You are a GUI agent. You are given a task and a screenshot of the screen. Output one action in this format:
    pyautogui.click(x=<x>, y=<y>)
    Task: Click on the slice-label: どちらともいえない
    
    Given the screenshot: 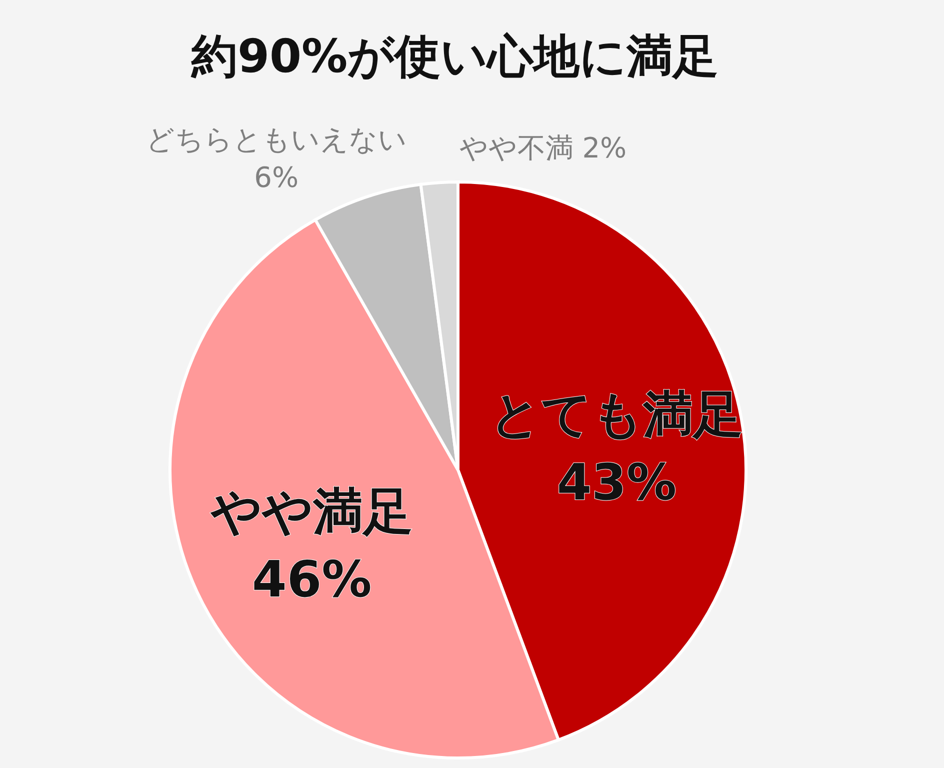 What is the action you would take?
    pyautogui.click(x=276, y=139)
    